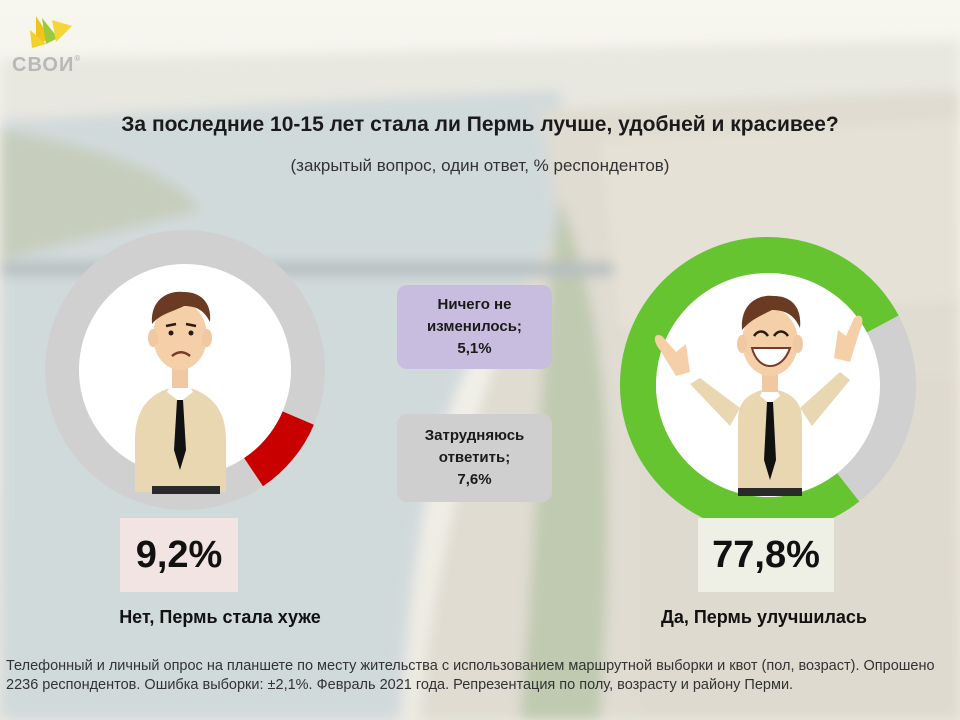 The width and height of the screenshot is (960, 720). Describe the element at coordinates (51, 32) in the screenshot. I see `svoi-logo-icon` at that location.